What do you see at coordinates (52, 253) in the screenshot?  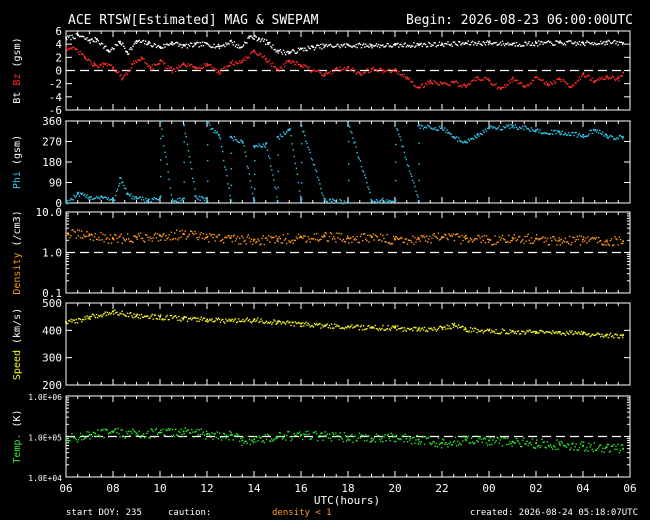 I see `y-tick-label: 1.0` at bounding box center [52, 253].